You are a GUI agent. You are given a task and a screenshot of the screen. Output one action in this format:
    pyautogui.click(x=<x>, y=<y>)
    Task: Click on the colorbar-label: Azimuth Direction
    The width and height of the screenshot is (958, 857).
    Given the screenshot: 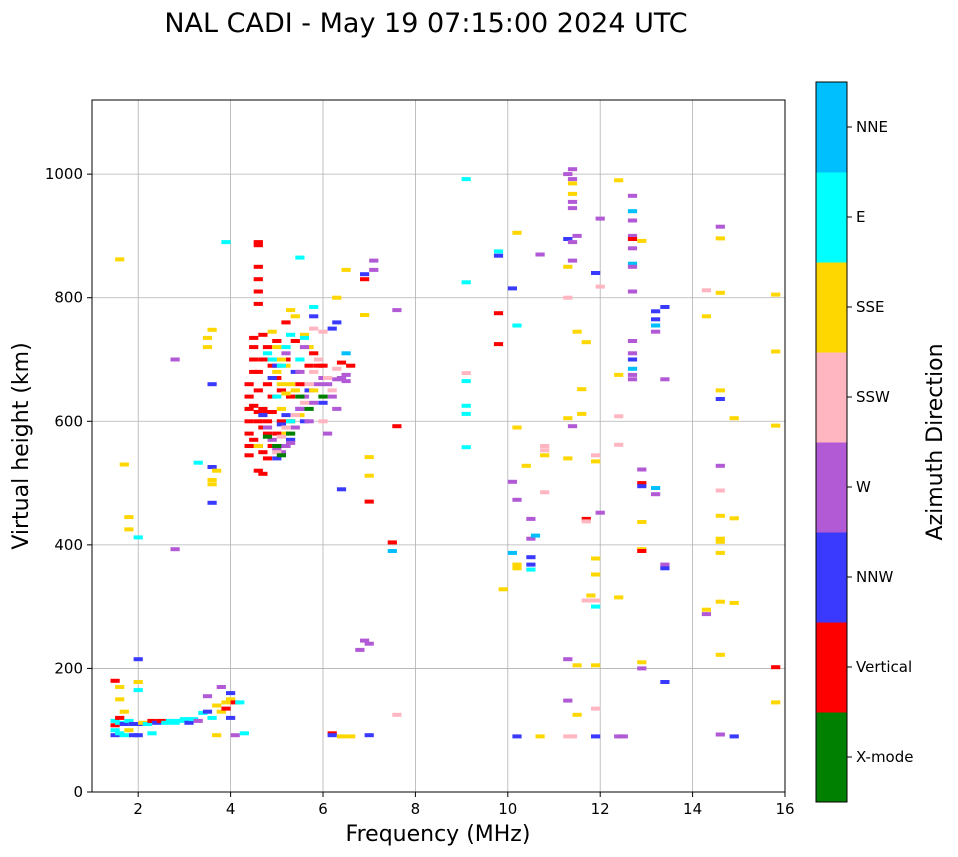 What is the action you would take?
    pyautogui.click(x=935, y=441)
    